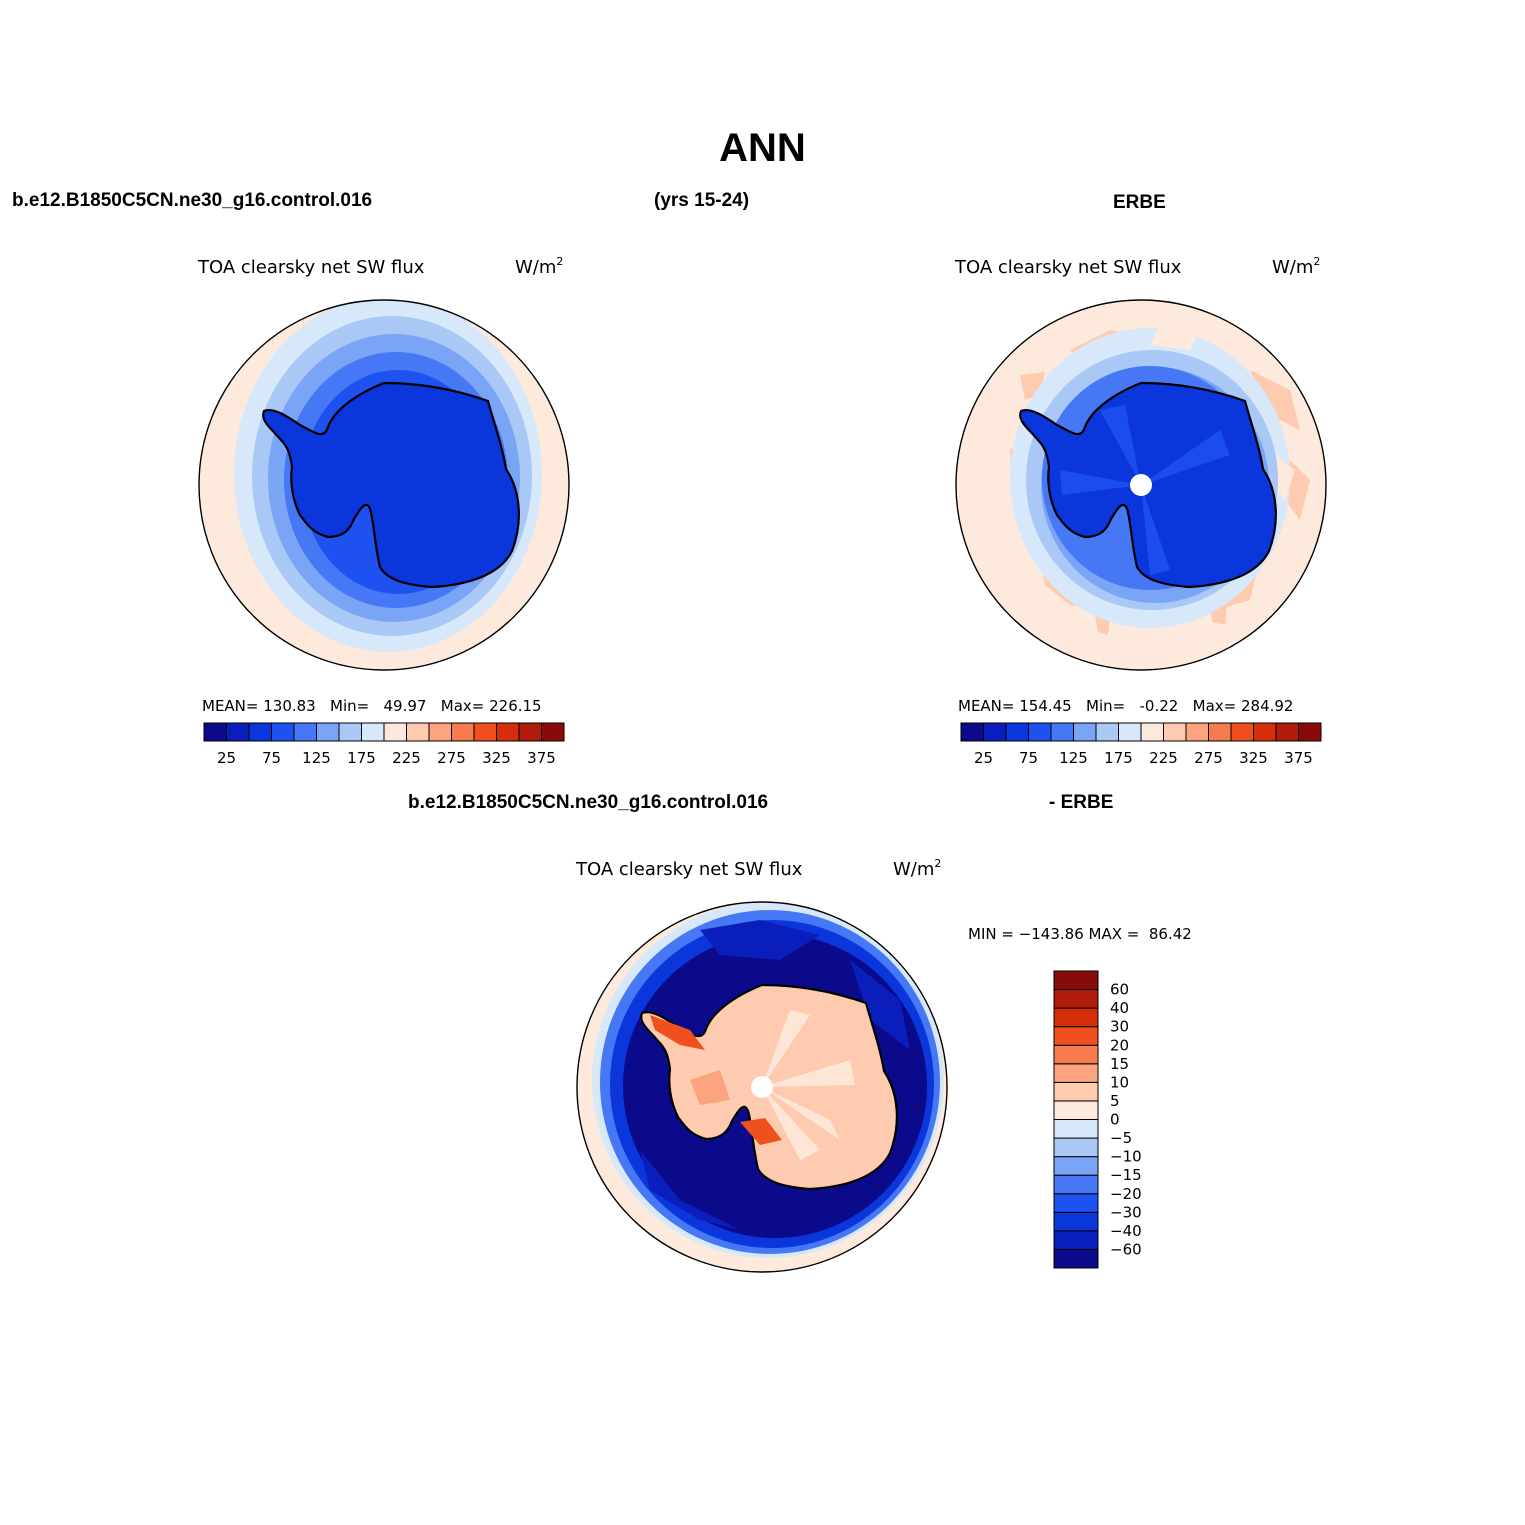  Describe the element at coordinates (1141, 744) in the screenshot. I see `obs-colorbar: 25 75 125 175 225 275 325 375` at that location.